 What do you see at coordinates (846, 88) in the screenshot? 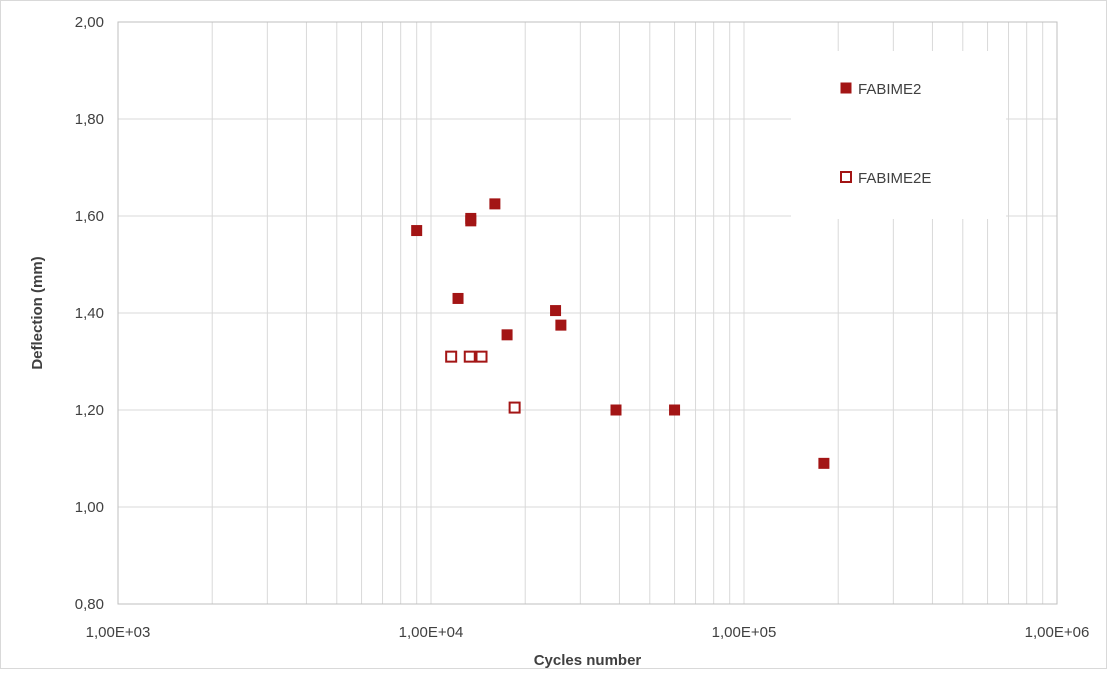
I see `legend-marker-fabime2` at bounding box center [846, 88].